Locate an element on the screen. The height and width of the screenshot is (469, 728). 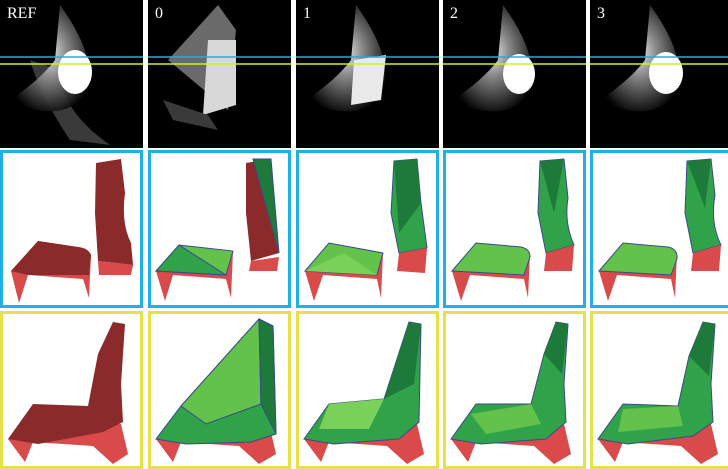
shape-3-yellow is located at coordinates (657, 392).